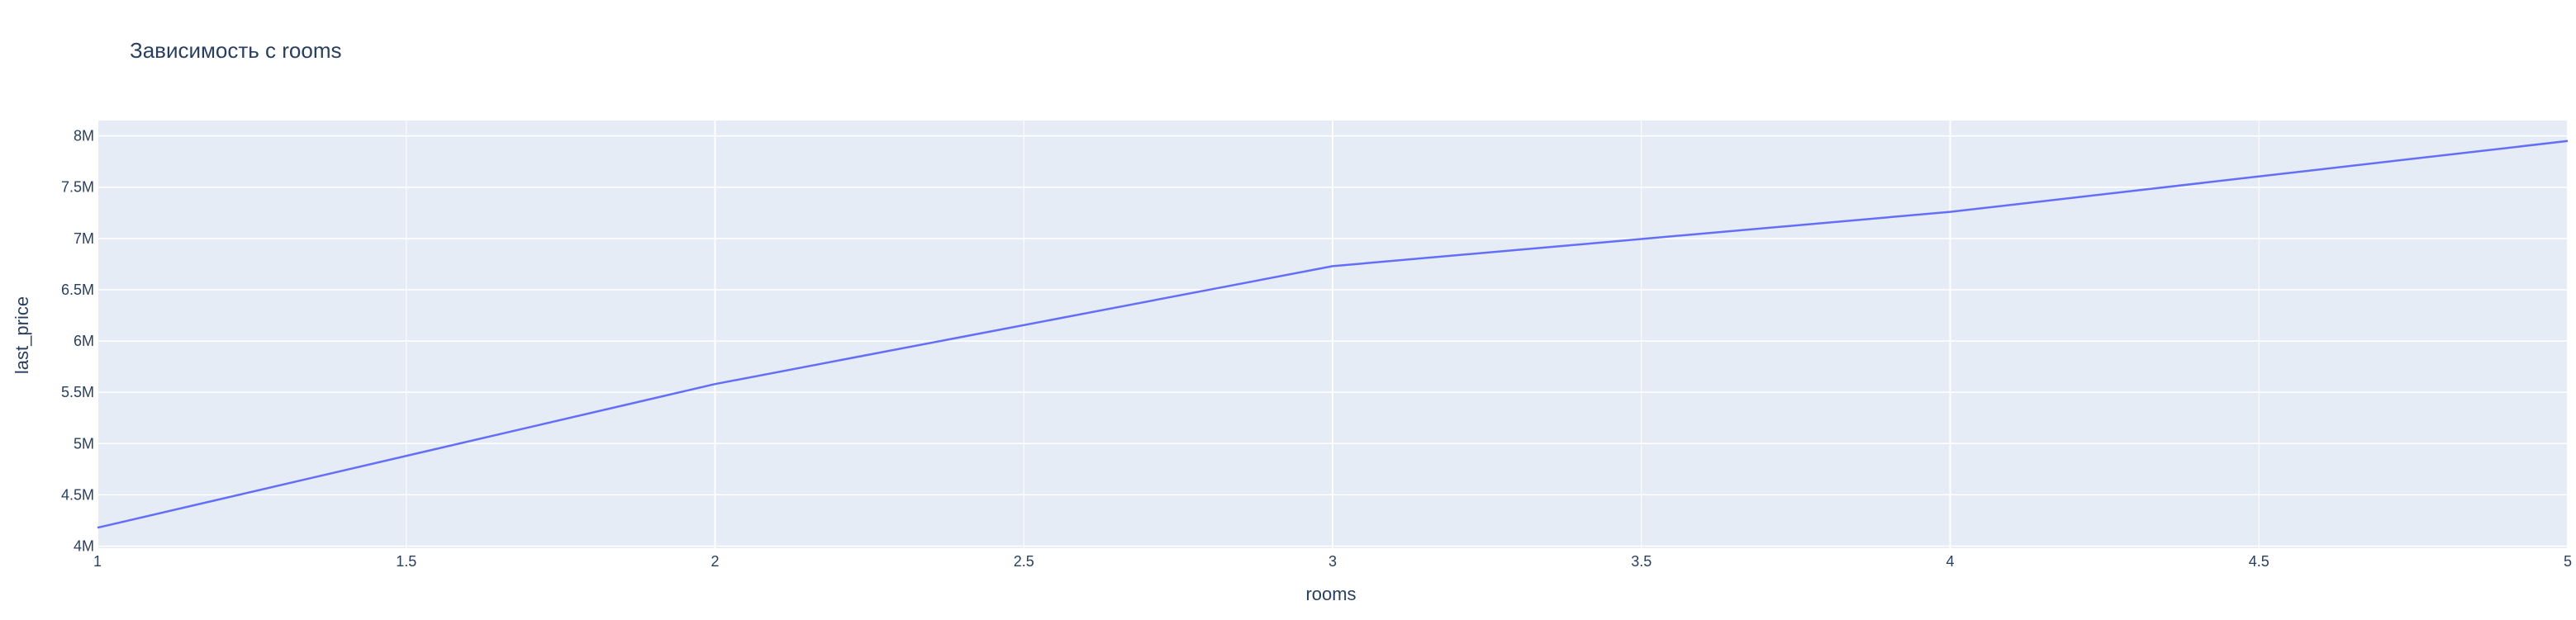 This screenshot has height=620, width=2576. I want to click on y-tick-label: 7M, so click(84, 238).